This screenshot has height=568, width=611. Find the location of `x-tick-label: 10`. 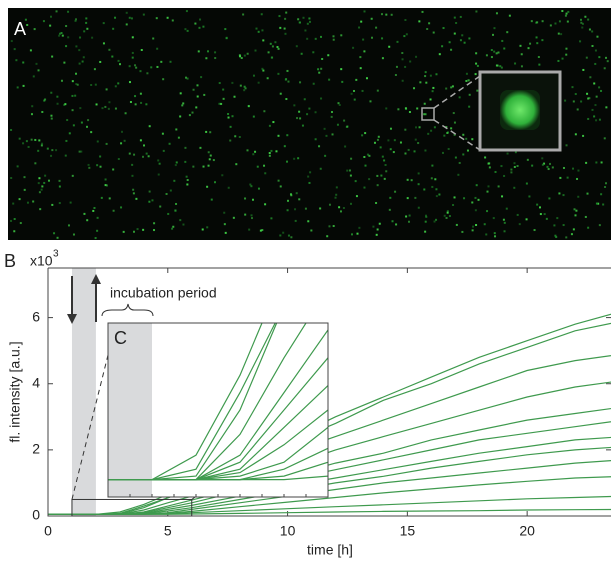

x-tick-label: 10 is located at coordinates (288, 531).